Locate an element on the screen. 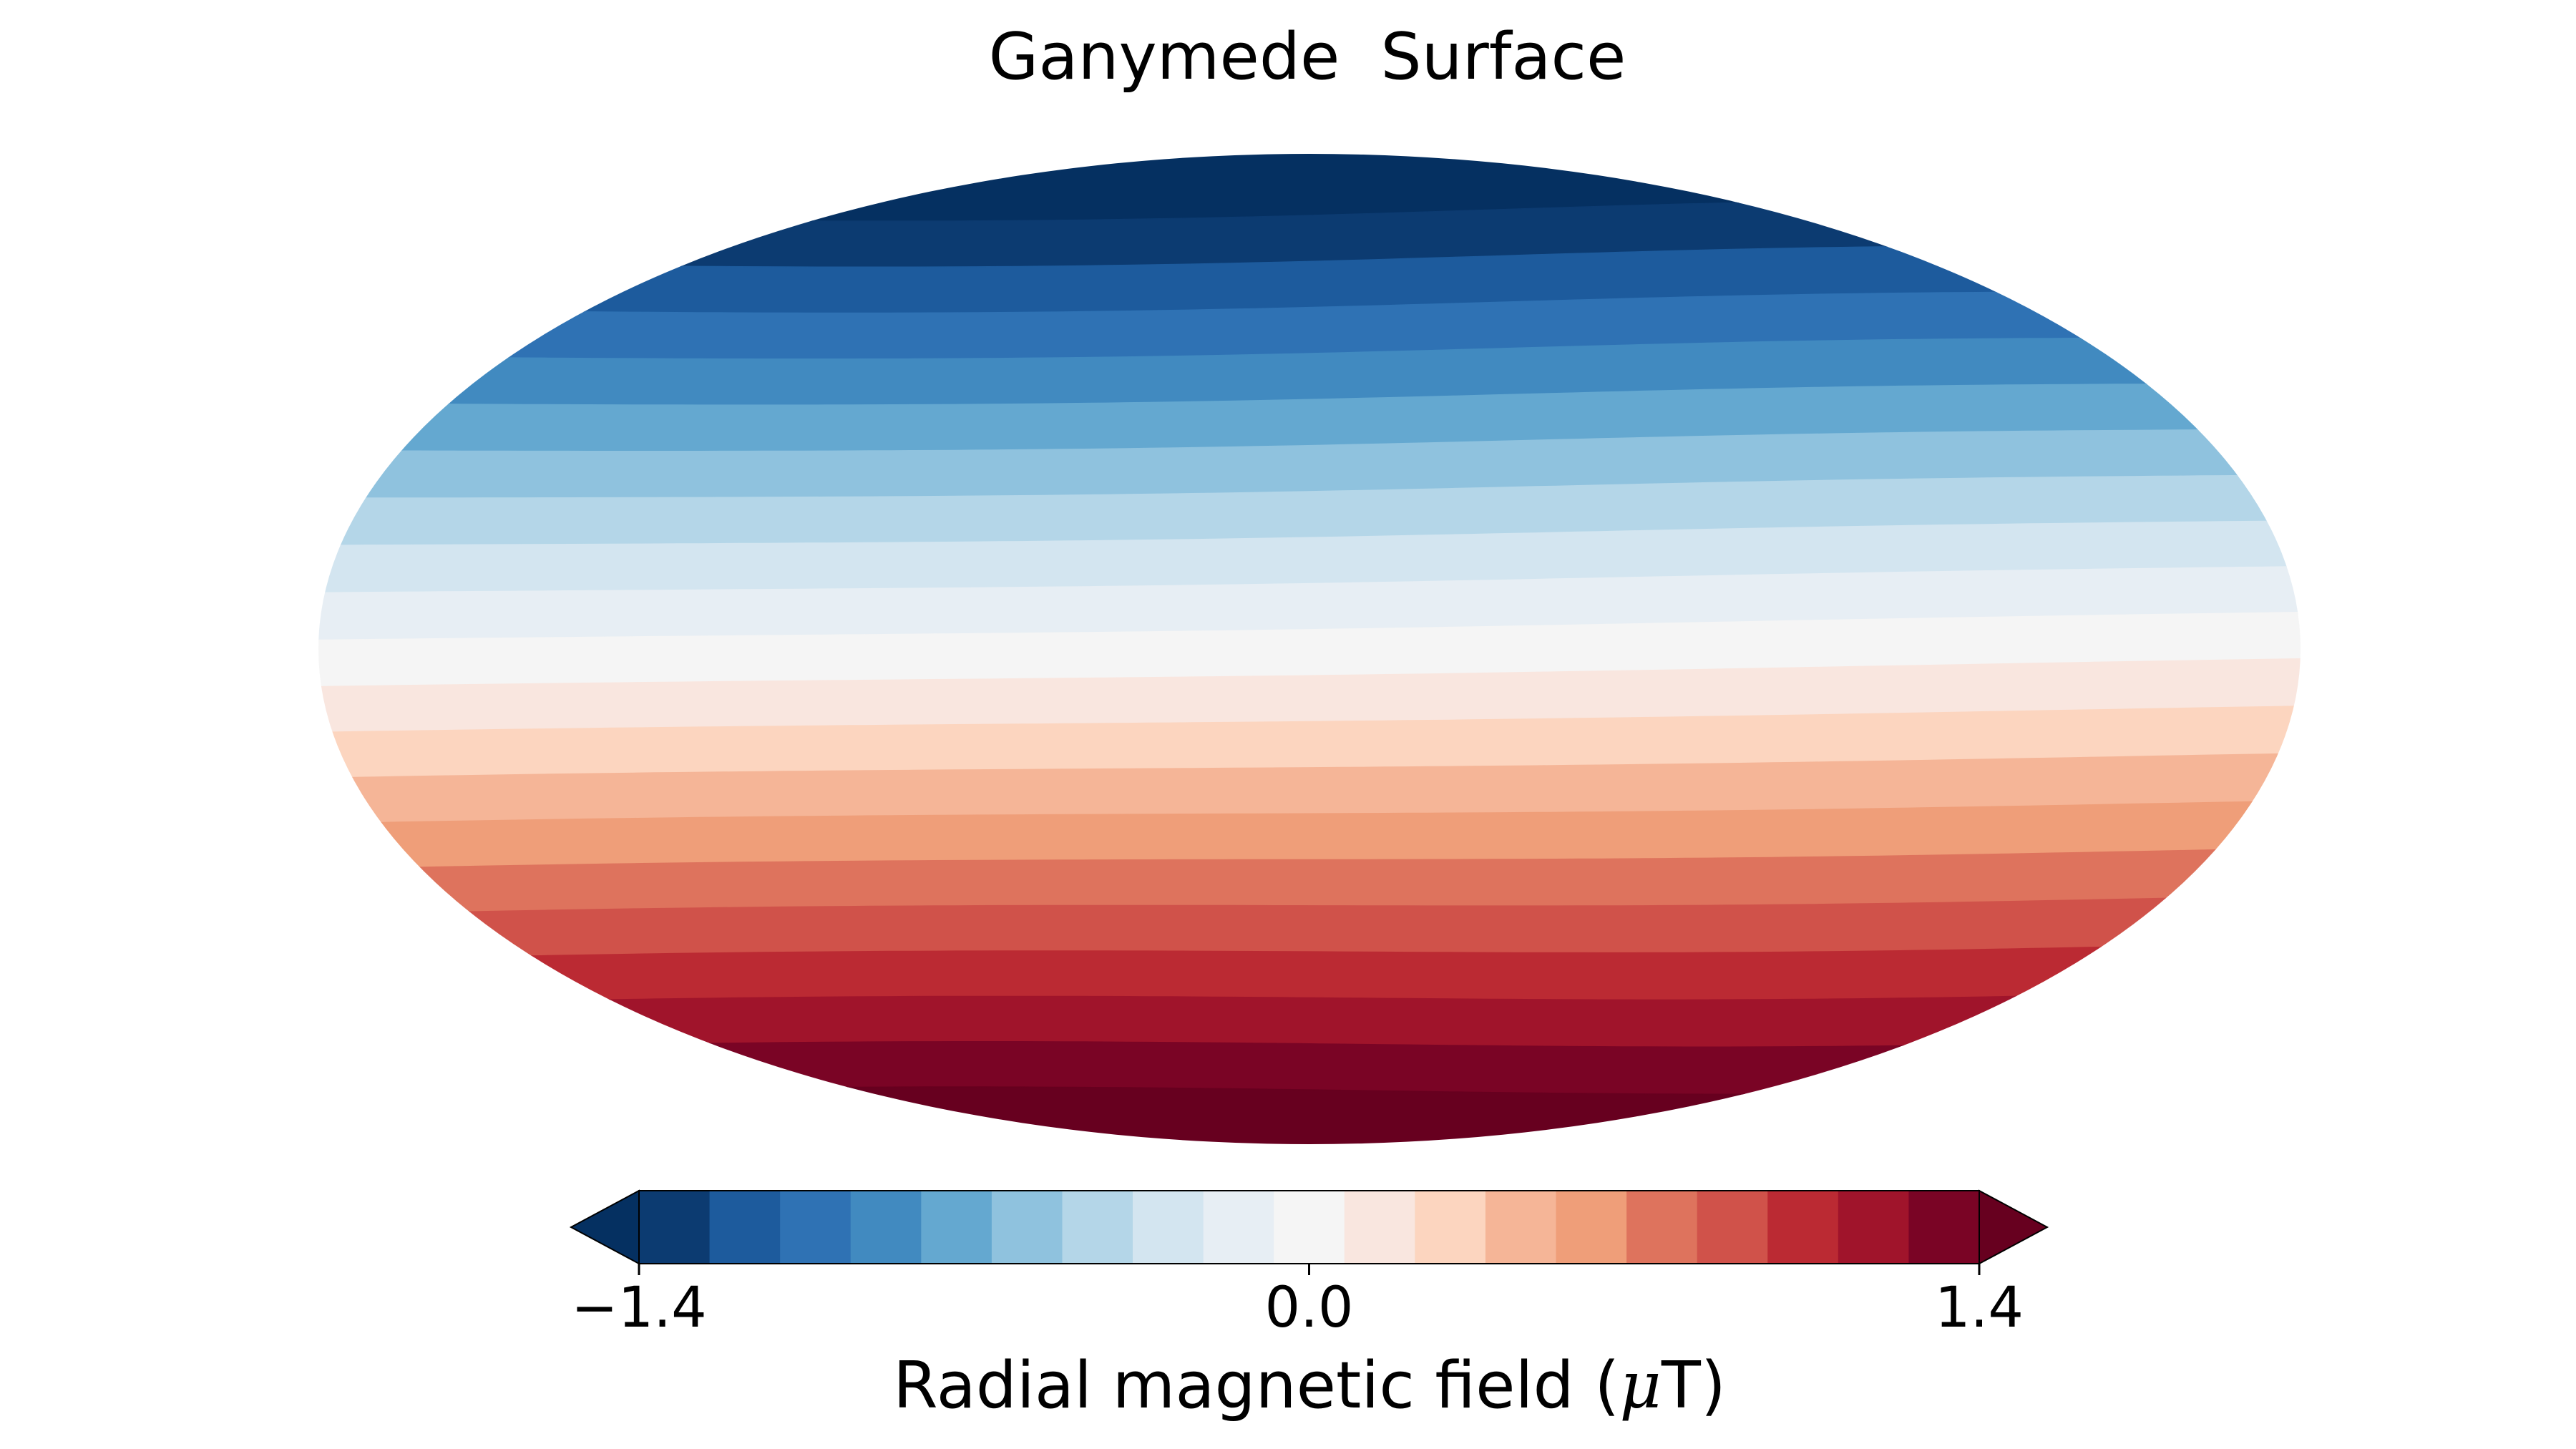 Image resolution: width=2576 pixels, height=1449 pixels. colorbar-label-part-1: Radial magnetic field ( is located at coordinates (1256, 1385).